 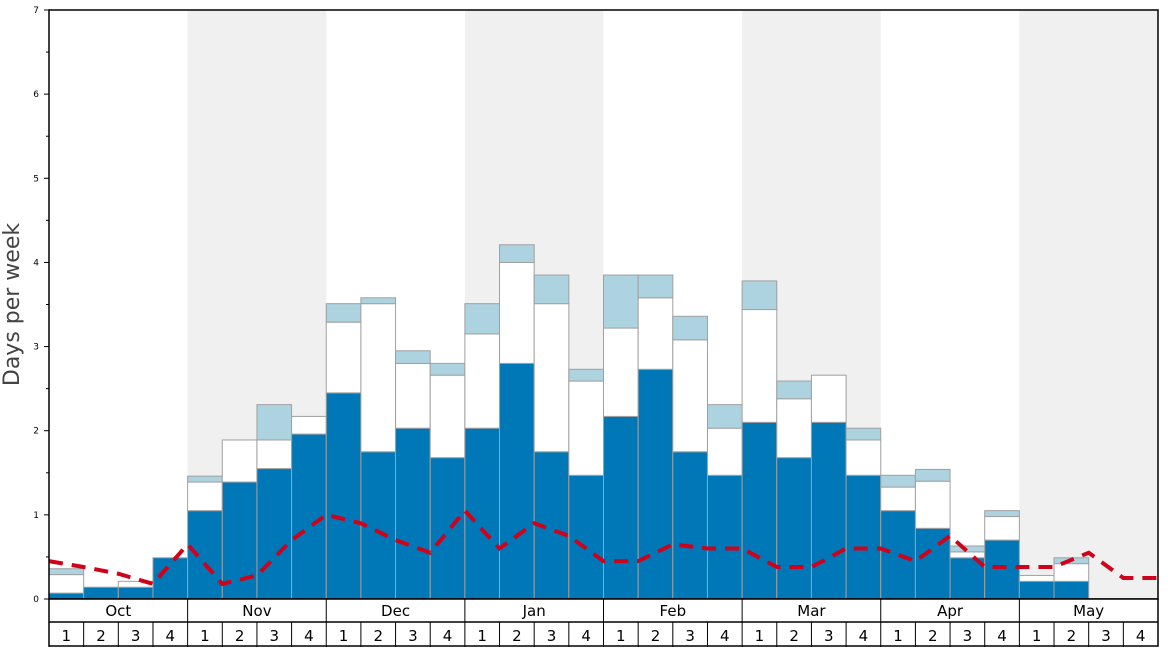 I want to click on y-tick-label: 3, so click(x=36, y=348).